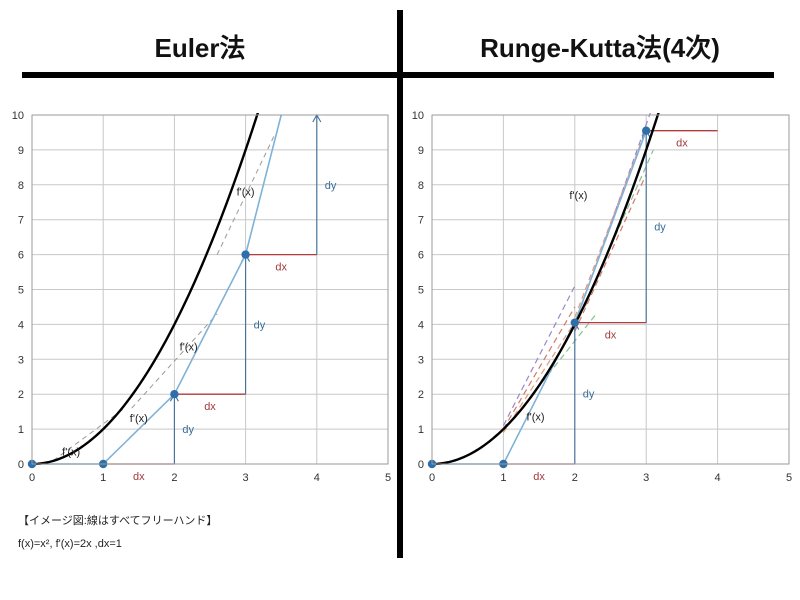 The image size is (800, 600). I want to click on right-panel-title: Runge-Kutta法(4次), so click(600, 48).